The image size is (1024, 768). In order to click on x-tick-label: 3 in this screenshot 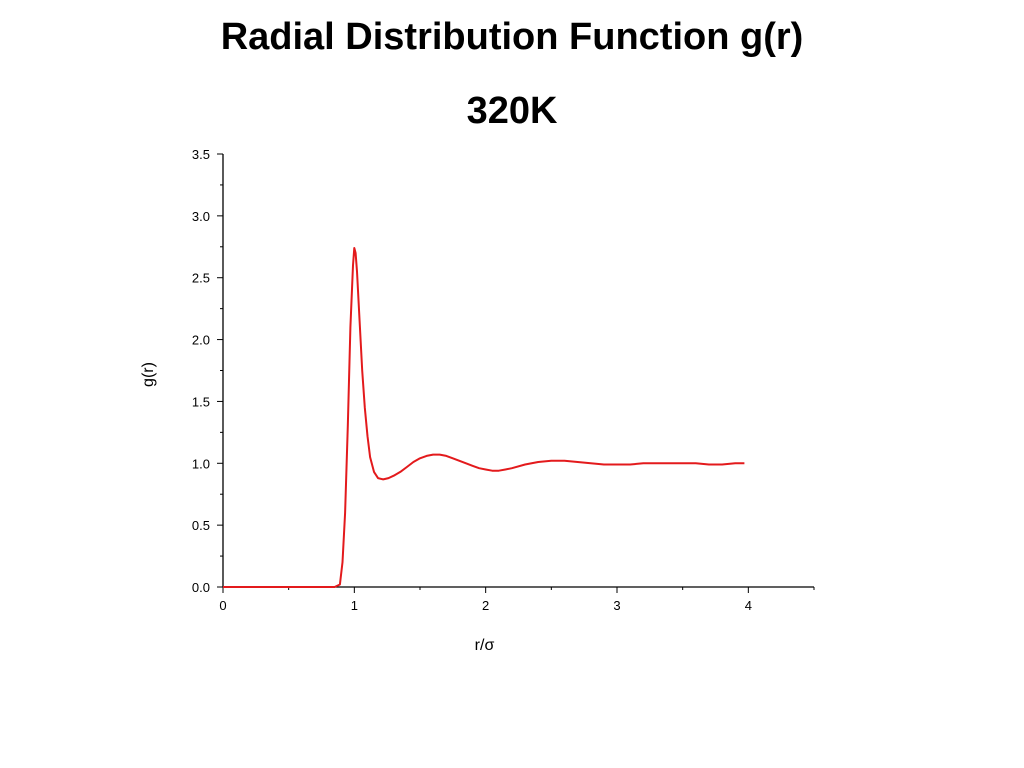, I will do `click(616, 605)`.